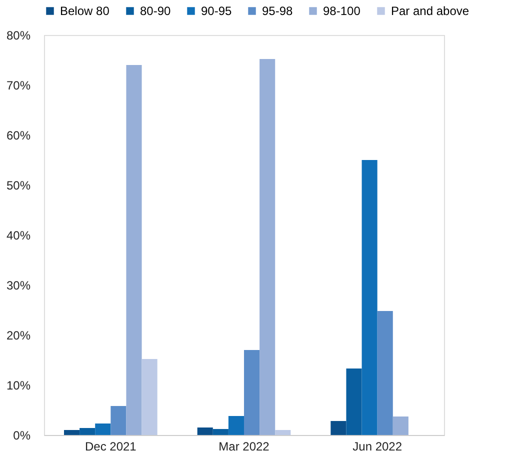  I want to click on legend-label: Par and above, so click(430, 11).